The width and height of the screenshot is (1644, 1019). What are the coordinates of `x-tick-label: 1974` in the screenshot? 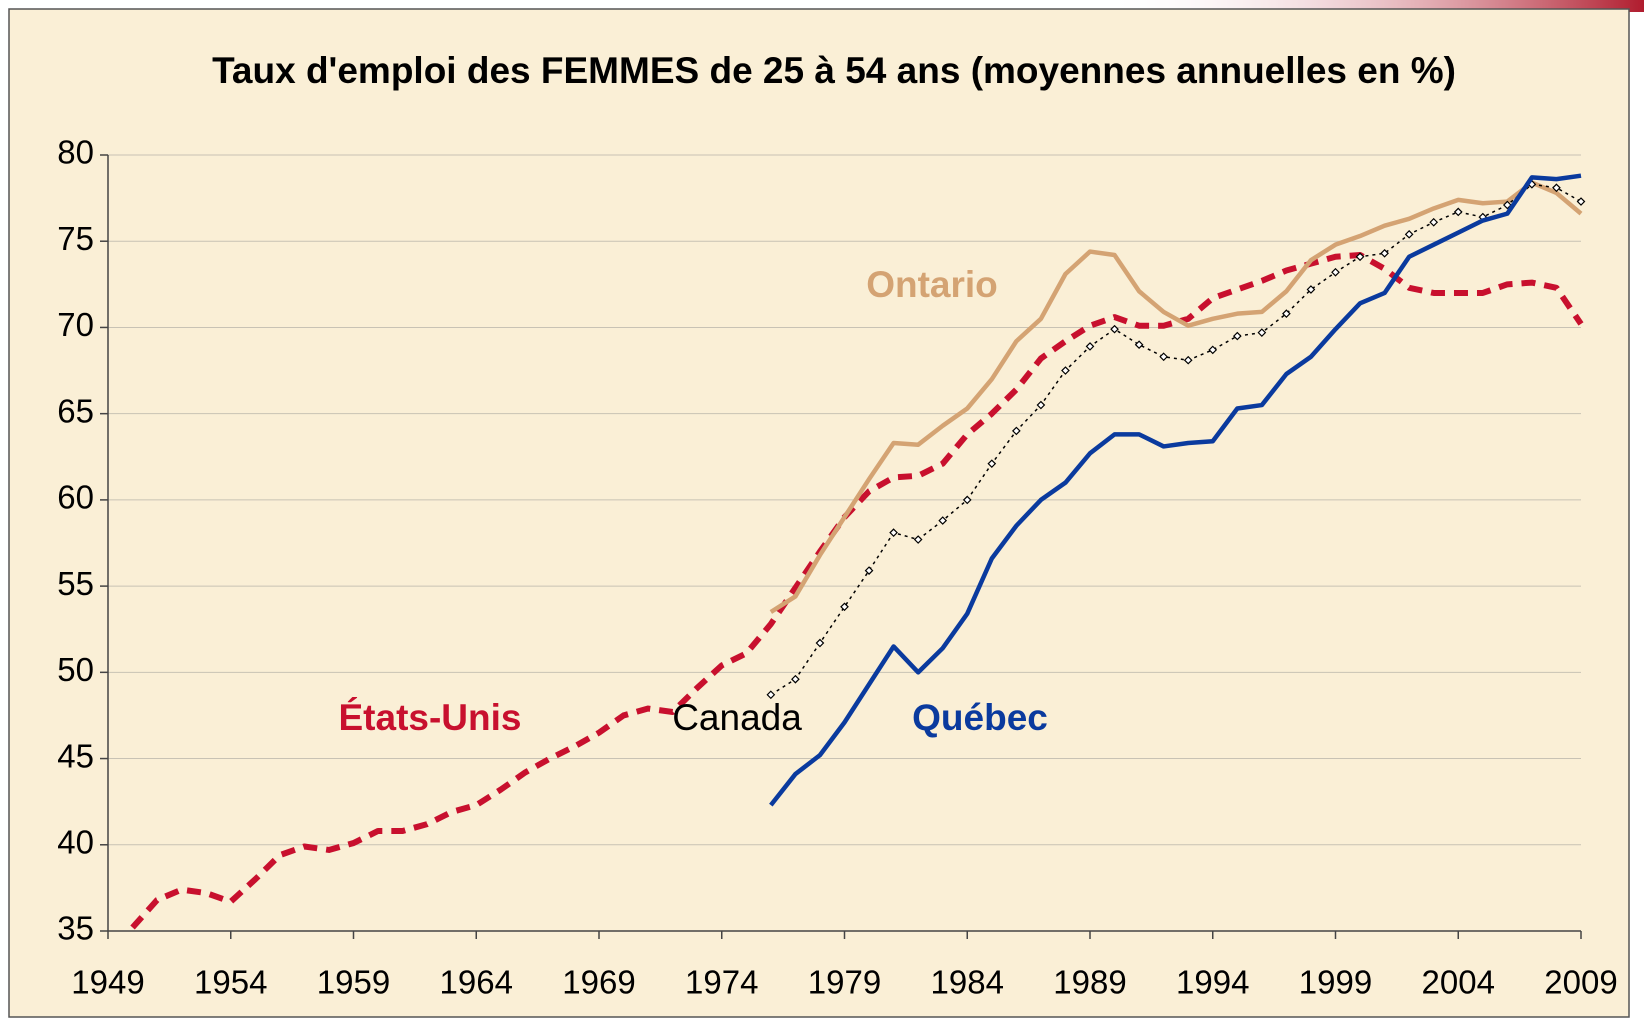 It's located at (721, 982).